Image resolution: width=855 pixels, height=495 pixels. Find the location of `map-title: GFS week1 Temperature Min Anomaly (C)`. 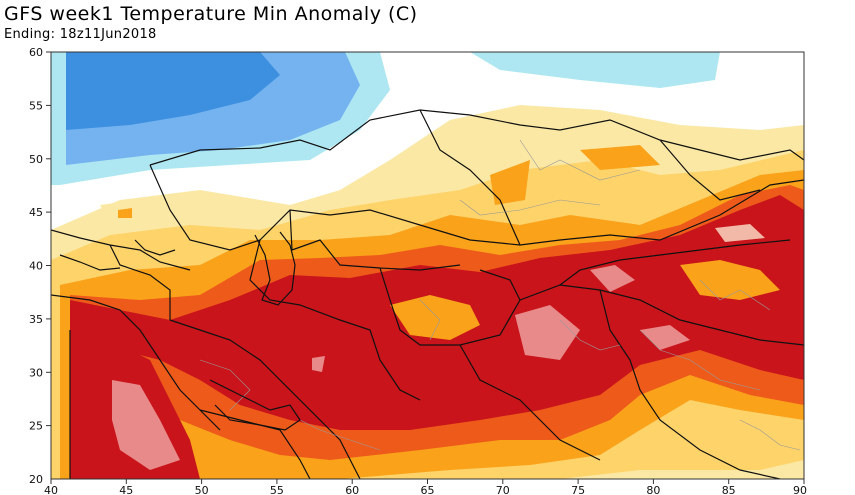

map-title: GFS week1 Temperature Min Anomaly (C) is located at coordinates (211, 14).